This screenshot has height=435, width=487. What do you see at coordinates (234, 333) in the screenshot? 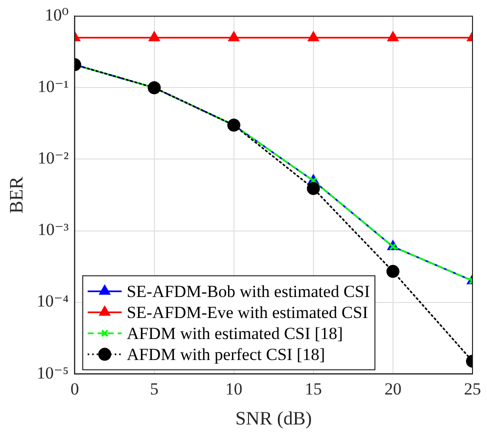
I see `legend-label: AFDM with estimated CSI [18]` at bounding box center [234, 333].